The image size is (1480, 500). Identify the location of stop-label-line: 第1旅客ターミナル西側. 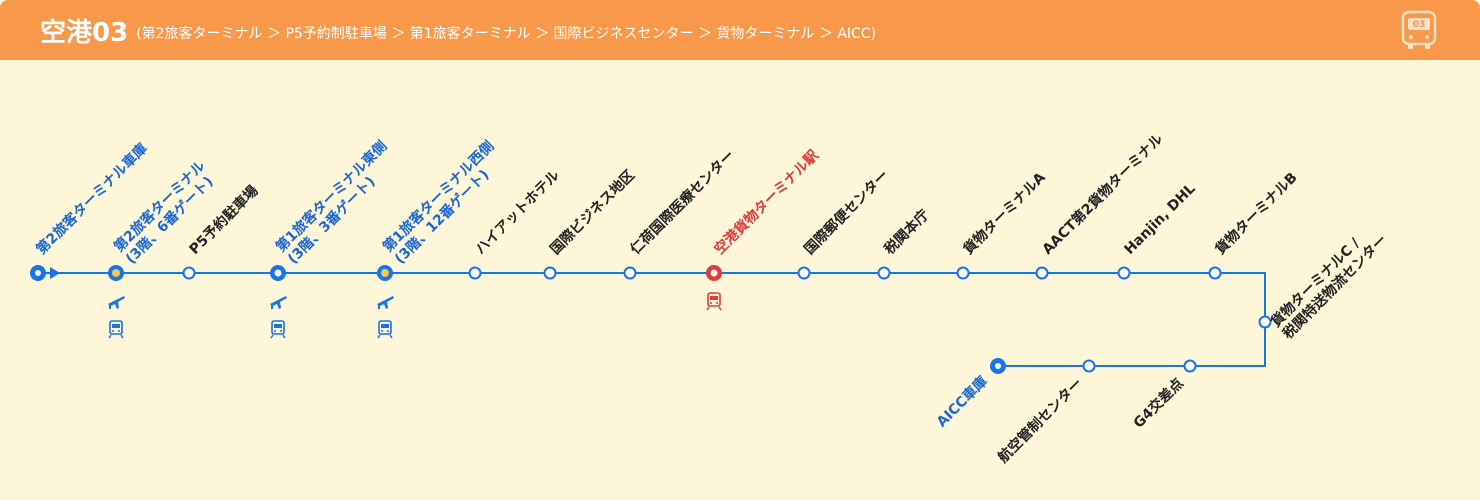
(438, 197).